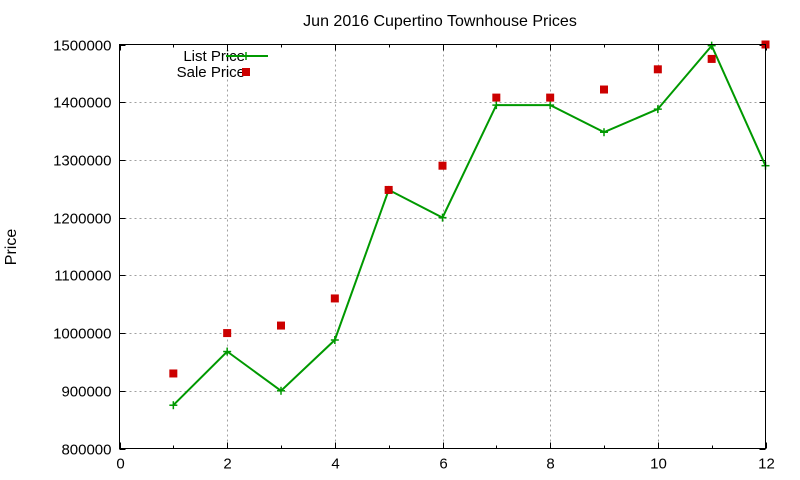 The height and width of the screenshot is (480, 800). Describe the element at coordinates (443, 464) in the screenshot. I see `x-tick-label: 6` at that location.